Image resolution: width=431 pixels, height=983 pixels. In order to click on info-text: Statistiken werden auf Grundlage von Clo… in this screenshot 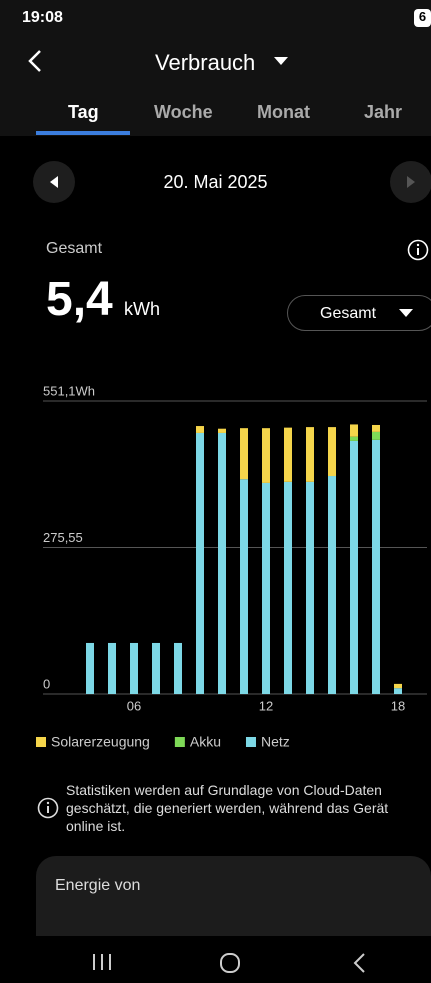, I will do `click(227, 808)`.